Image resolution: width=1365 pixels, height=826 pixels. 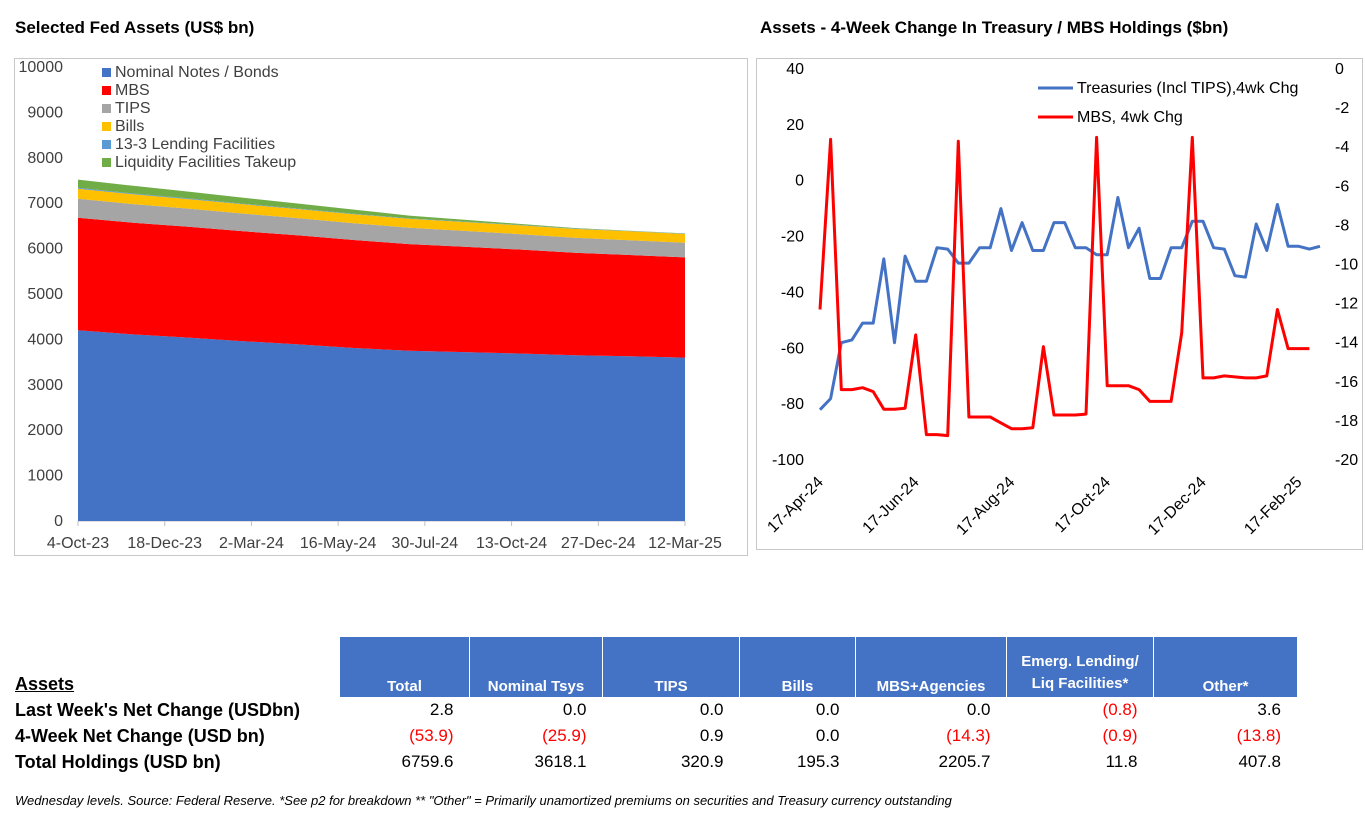 What do you see at coordinates (58, 521) in the screenshot?
I see `y-tick-label: 0` at bounding box center [58, 521].